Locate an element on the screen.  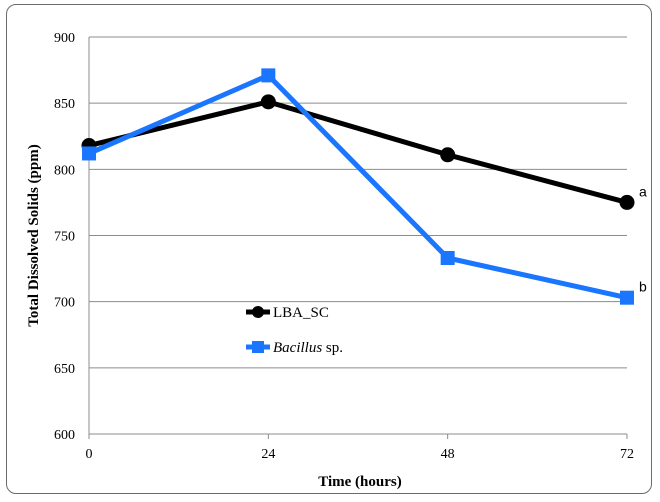
y-tick-label: 800 is located at coordinates (64, 170).